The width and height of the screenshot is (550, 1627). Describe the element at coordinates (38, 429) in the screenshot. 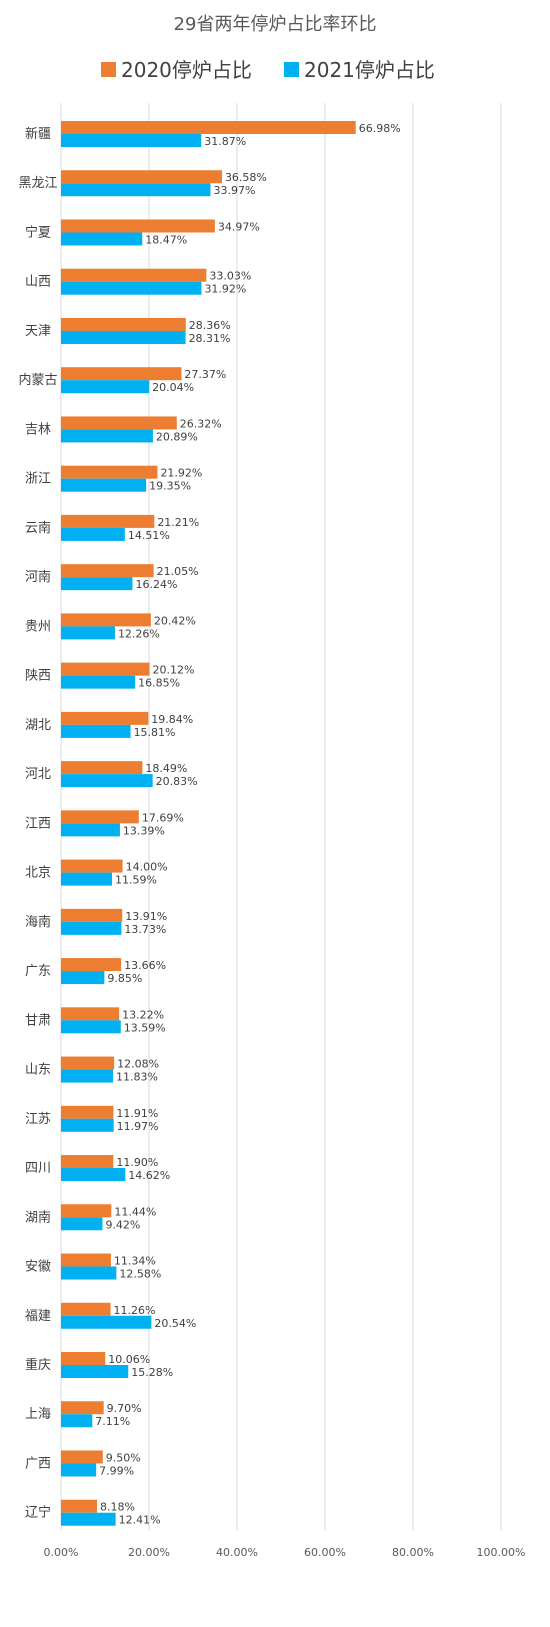

I see `category-label: 吉林` at that location.